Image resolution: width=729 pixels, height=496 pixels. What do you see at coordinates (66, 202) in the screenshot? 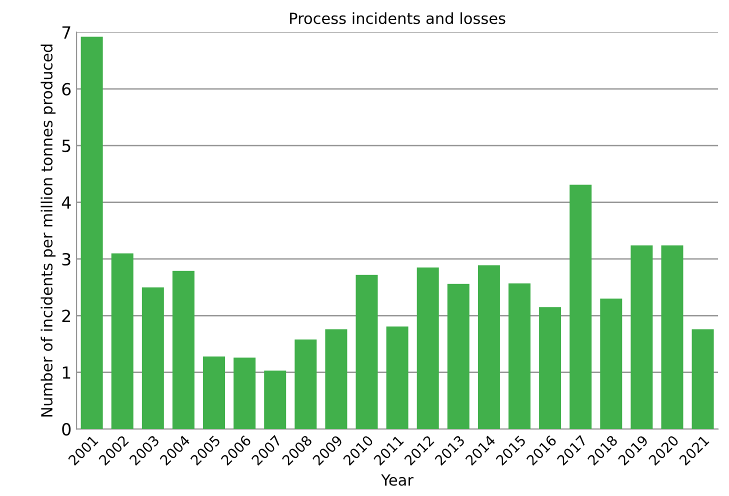
I see `y-tick-label: 4` at bounding box center [66, 202].